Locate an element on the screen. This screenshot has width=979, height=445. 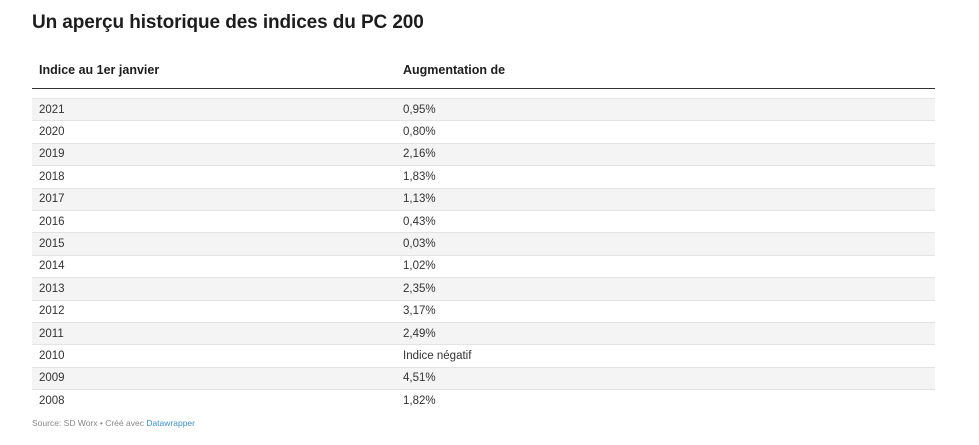
footer-source: Source: SD Worx • Créé avec Datawrapper is located at coordinates (113, 423).